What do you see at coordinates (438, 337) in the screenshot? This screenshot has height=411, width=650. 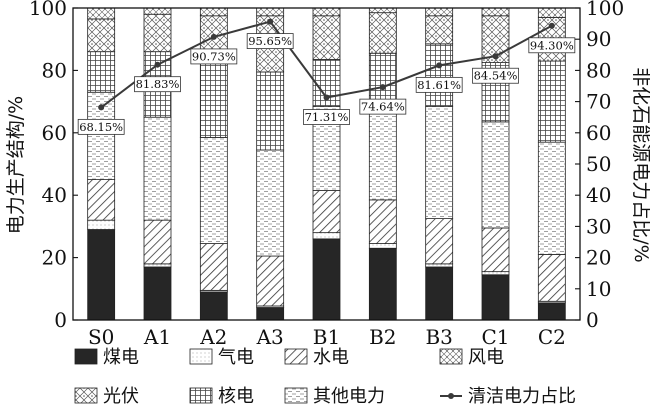 I see `x-tick-label: B3` at bounding box center [438, 337].